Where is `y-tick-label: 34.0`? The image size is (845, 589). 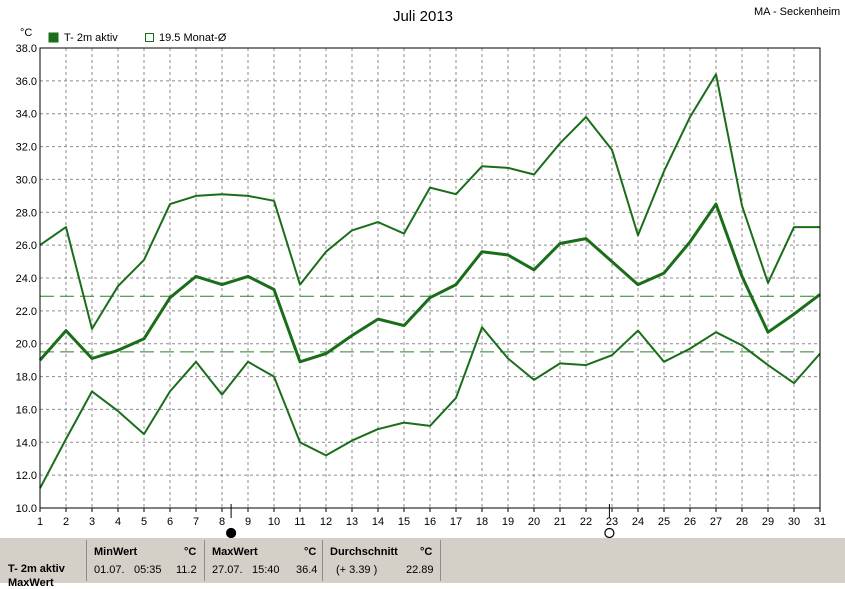
y-tick-label: 34.0 is located at coordinates (26, 115).